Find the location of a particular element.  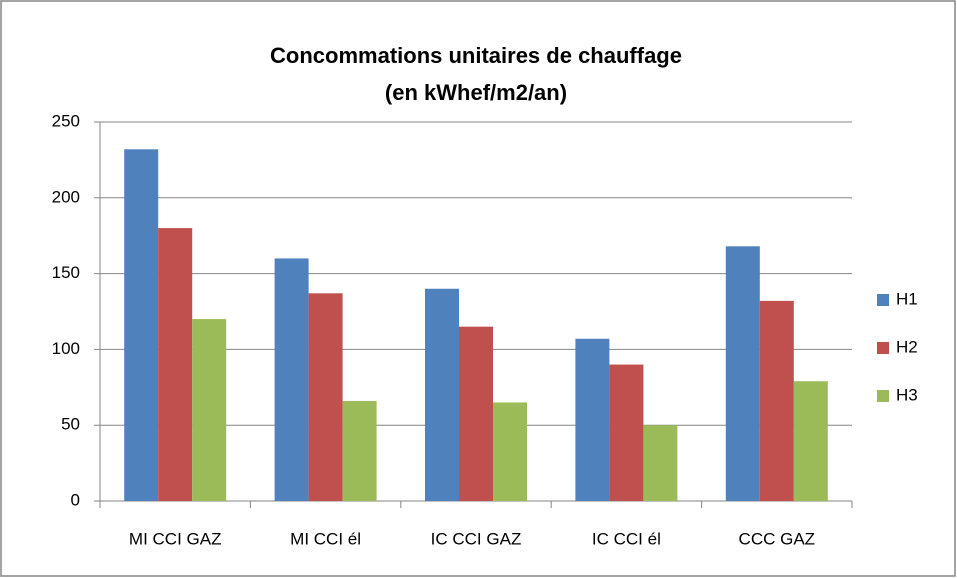

x-tick-label: IC CCI GAZ is located at coordinates (476, 538).